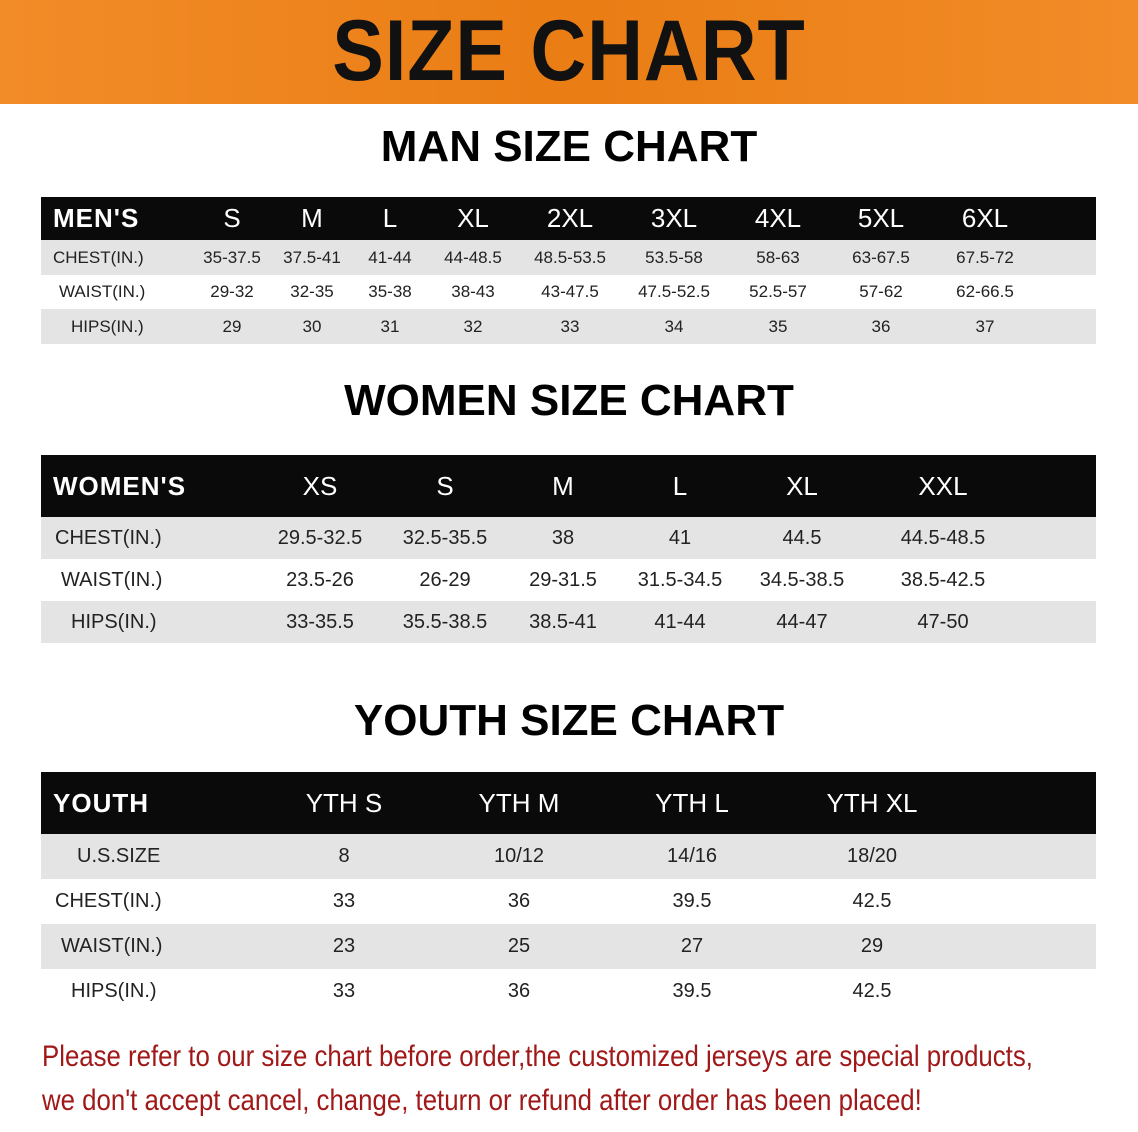  Describe the element at coordinates (344, 946) in the screenshot. I see `measurement-value: 23` at that location.